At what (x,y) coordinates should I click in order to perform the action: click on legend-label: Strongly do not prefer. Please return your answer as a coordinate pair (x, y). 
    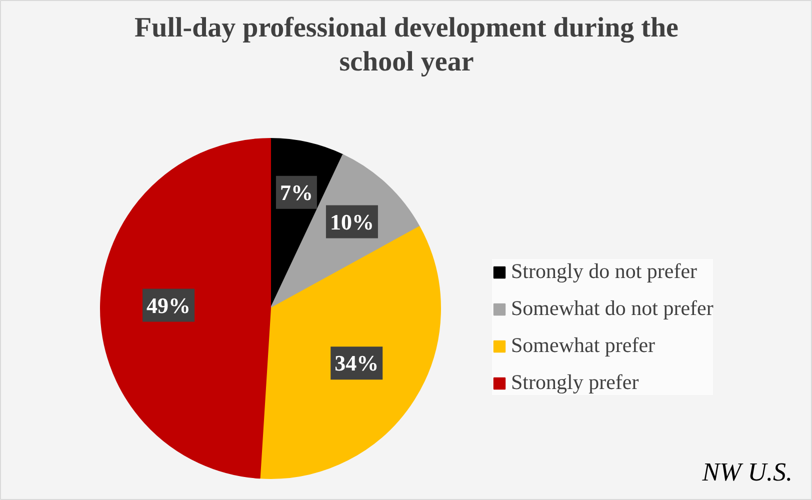
    Looking at the image, I should click on (604, 271).